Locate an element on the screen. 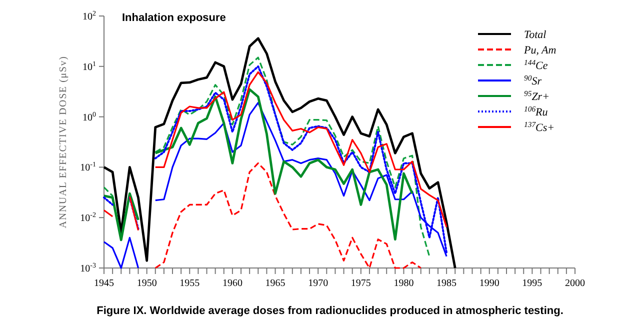 This screenshot has height=321, width=640. legend-label: $^{106}$Ru is located at coordinates (536, 111).